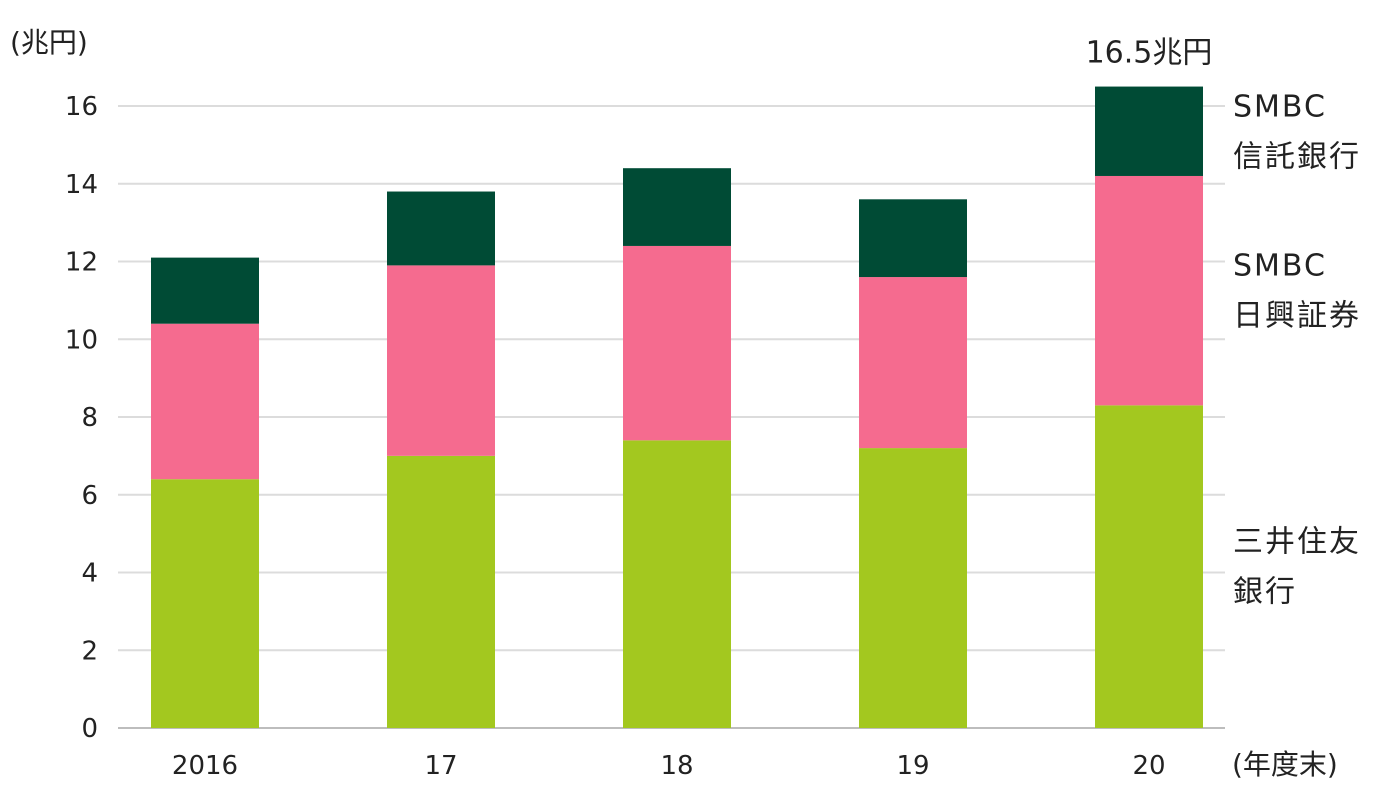 The image size is (1400, 800). Describe the element at coordinates (89, 651) in the screenshot. I see `y-tick-label: 2` at that location.